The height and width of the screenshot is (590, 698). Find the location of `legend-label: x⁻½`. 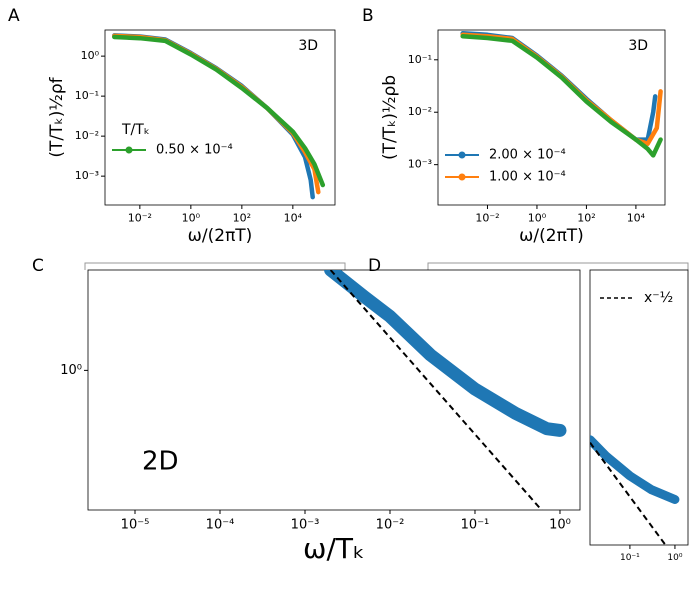

legend-label: x⁻½ is located at coordinates (658, 298).